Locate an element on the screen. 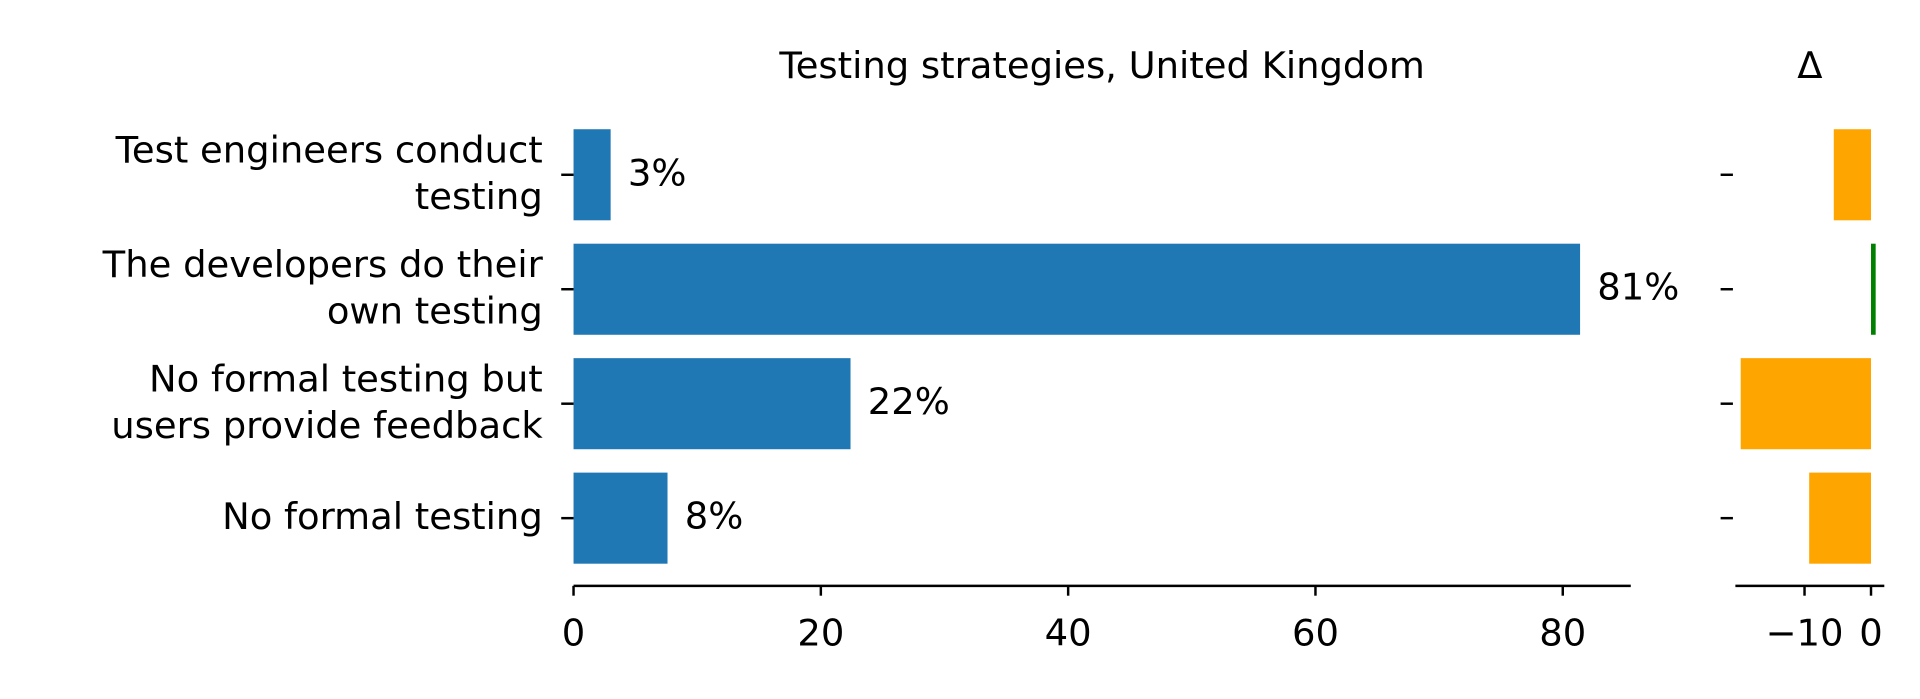 The image size is (1920, 699). chart-title: Testing strategies, United Kingdom is located at coordinates (1101, 65).